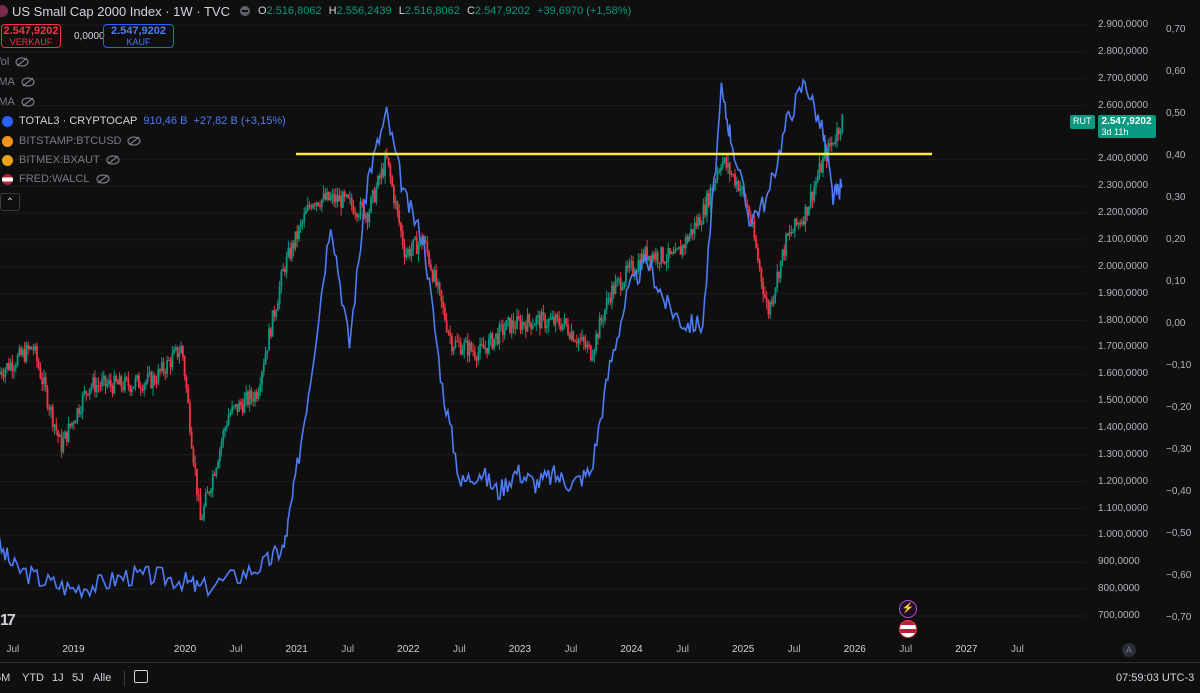  What do you see at coordinates (138, 42) in the screenshot?
I see `buy-label: KAUF` at bounding box center [138, 42].